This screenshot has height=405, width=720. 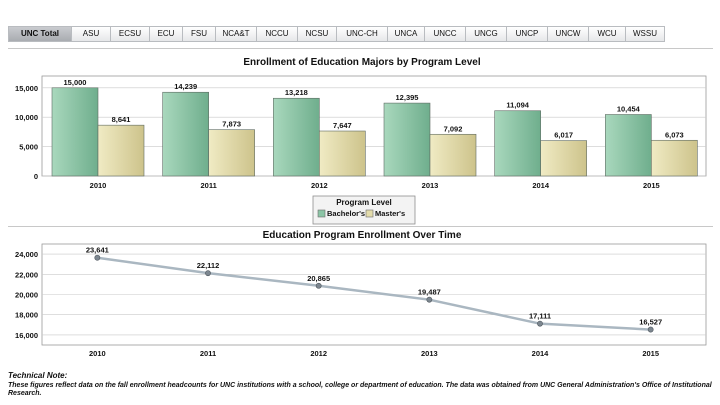 What do you see at coordinates (26, 254) in the screenshot?
I see `line-y-tick-label: 24,000` at bounding box center [26, 254].